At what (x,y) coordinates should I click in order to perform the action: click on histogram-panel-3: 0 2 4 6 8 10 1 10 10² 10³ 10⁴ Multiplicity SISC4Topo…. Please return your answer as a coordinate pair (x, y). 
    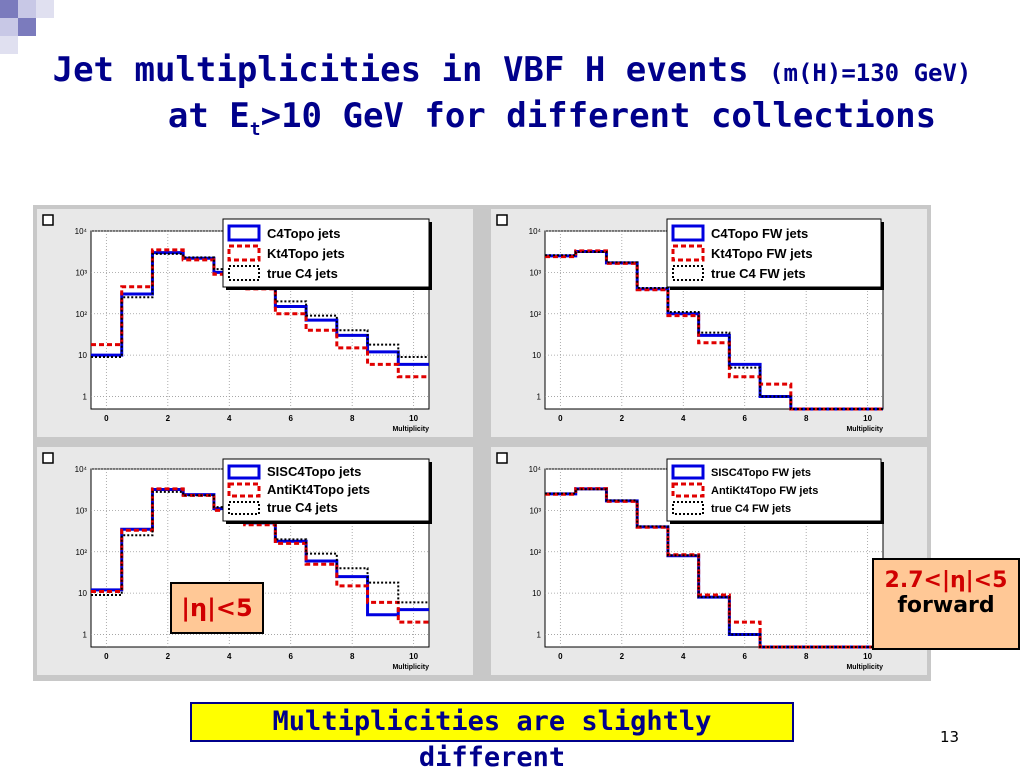
    Looking at the image, I should click on (255, 561).